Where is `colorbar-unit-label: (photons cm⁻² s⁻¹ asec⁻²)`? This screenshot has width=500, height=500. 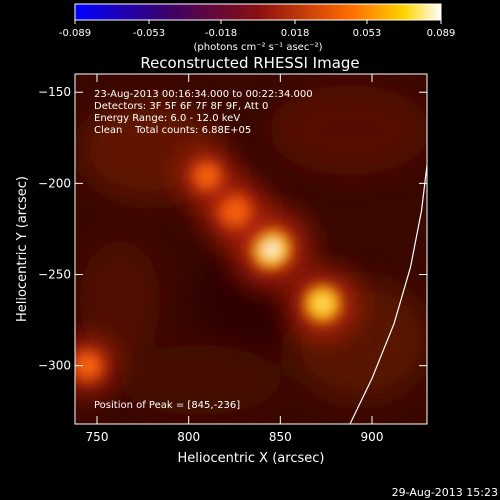 colorbar-unit-label: (photons cm⁻² s⁻¹ asec⁻²) is located at coordinates (257, 47).